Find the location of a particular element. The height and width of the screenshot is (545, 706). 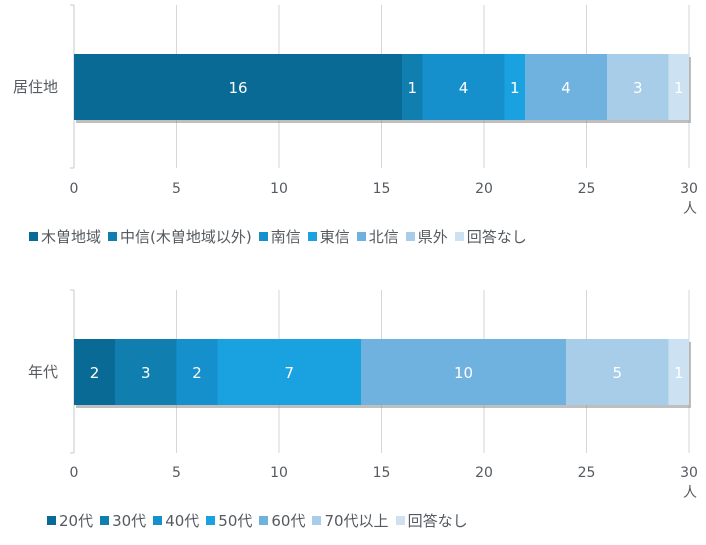

legend-label: 20代 is located at coordinates (76, 521).